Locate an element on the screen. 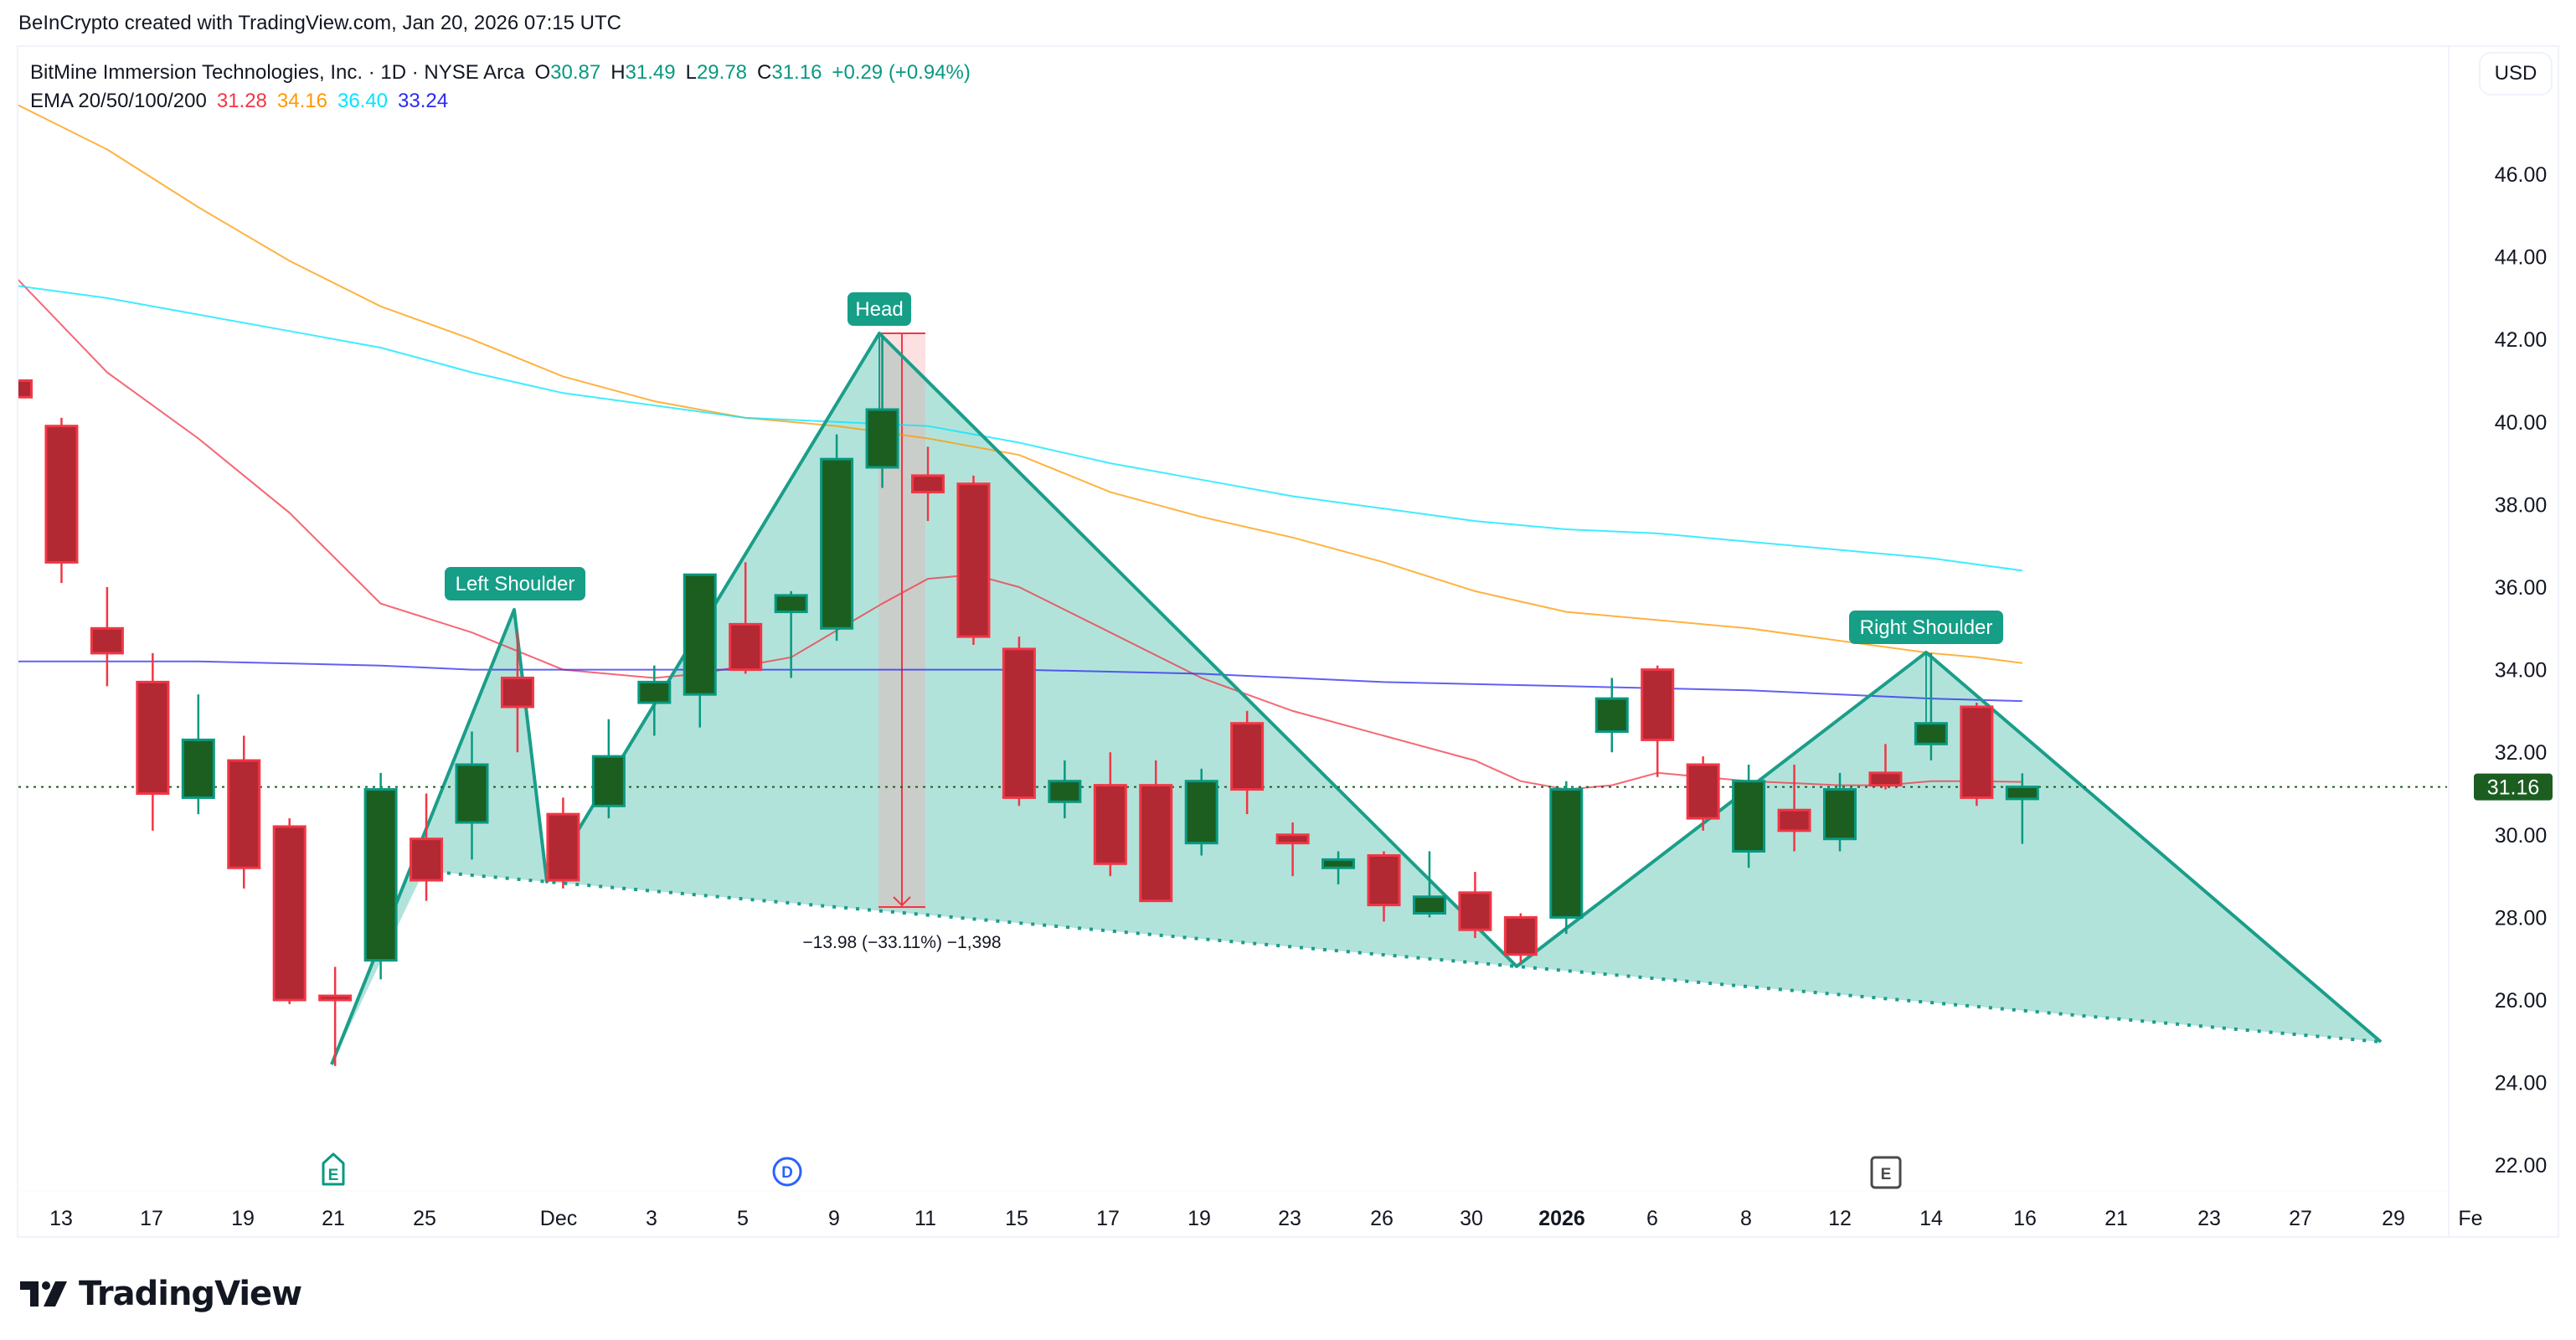 Image resolution: width=2576 pixels, height=1340 pixels. ema-200-line is located at coordinates (1020, 681).